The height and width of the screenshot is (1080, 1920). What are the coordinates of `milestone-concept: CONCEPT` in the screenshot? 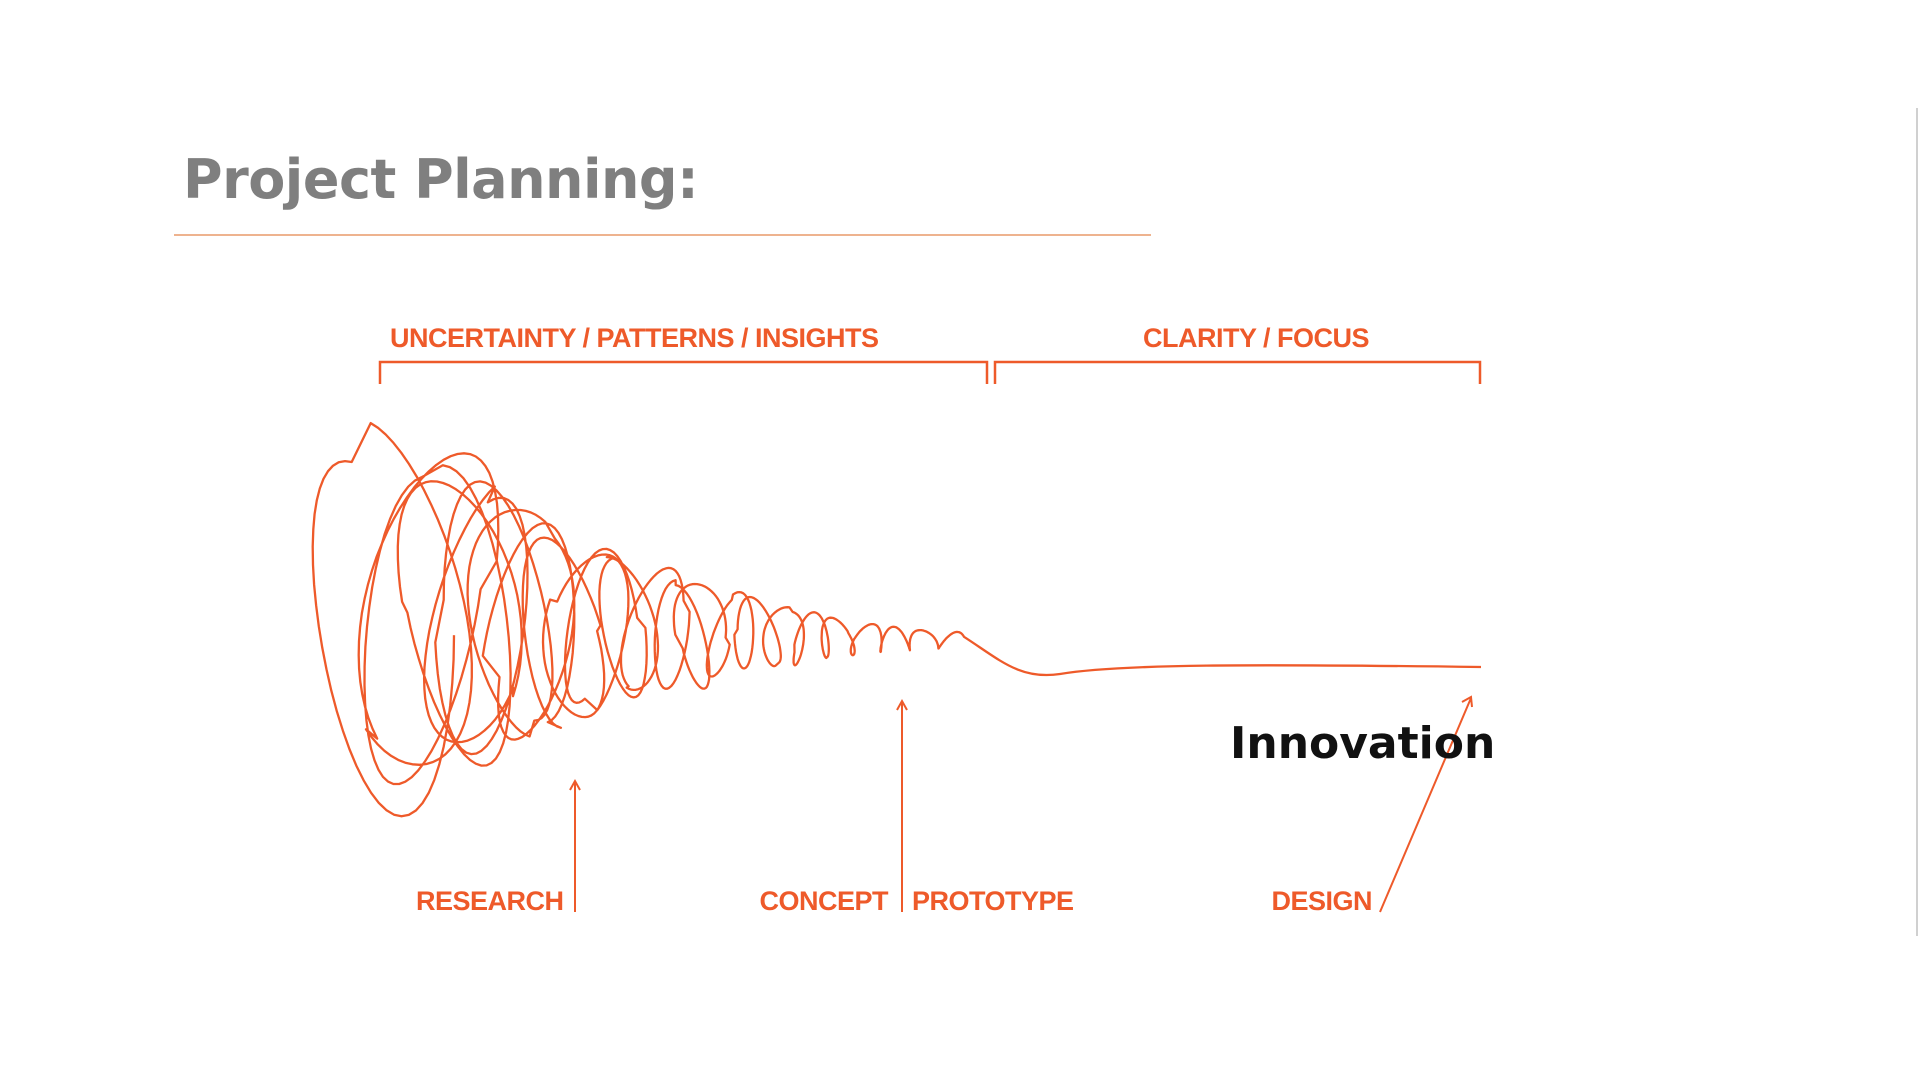 It's located at (823, 901).